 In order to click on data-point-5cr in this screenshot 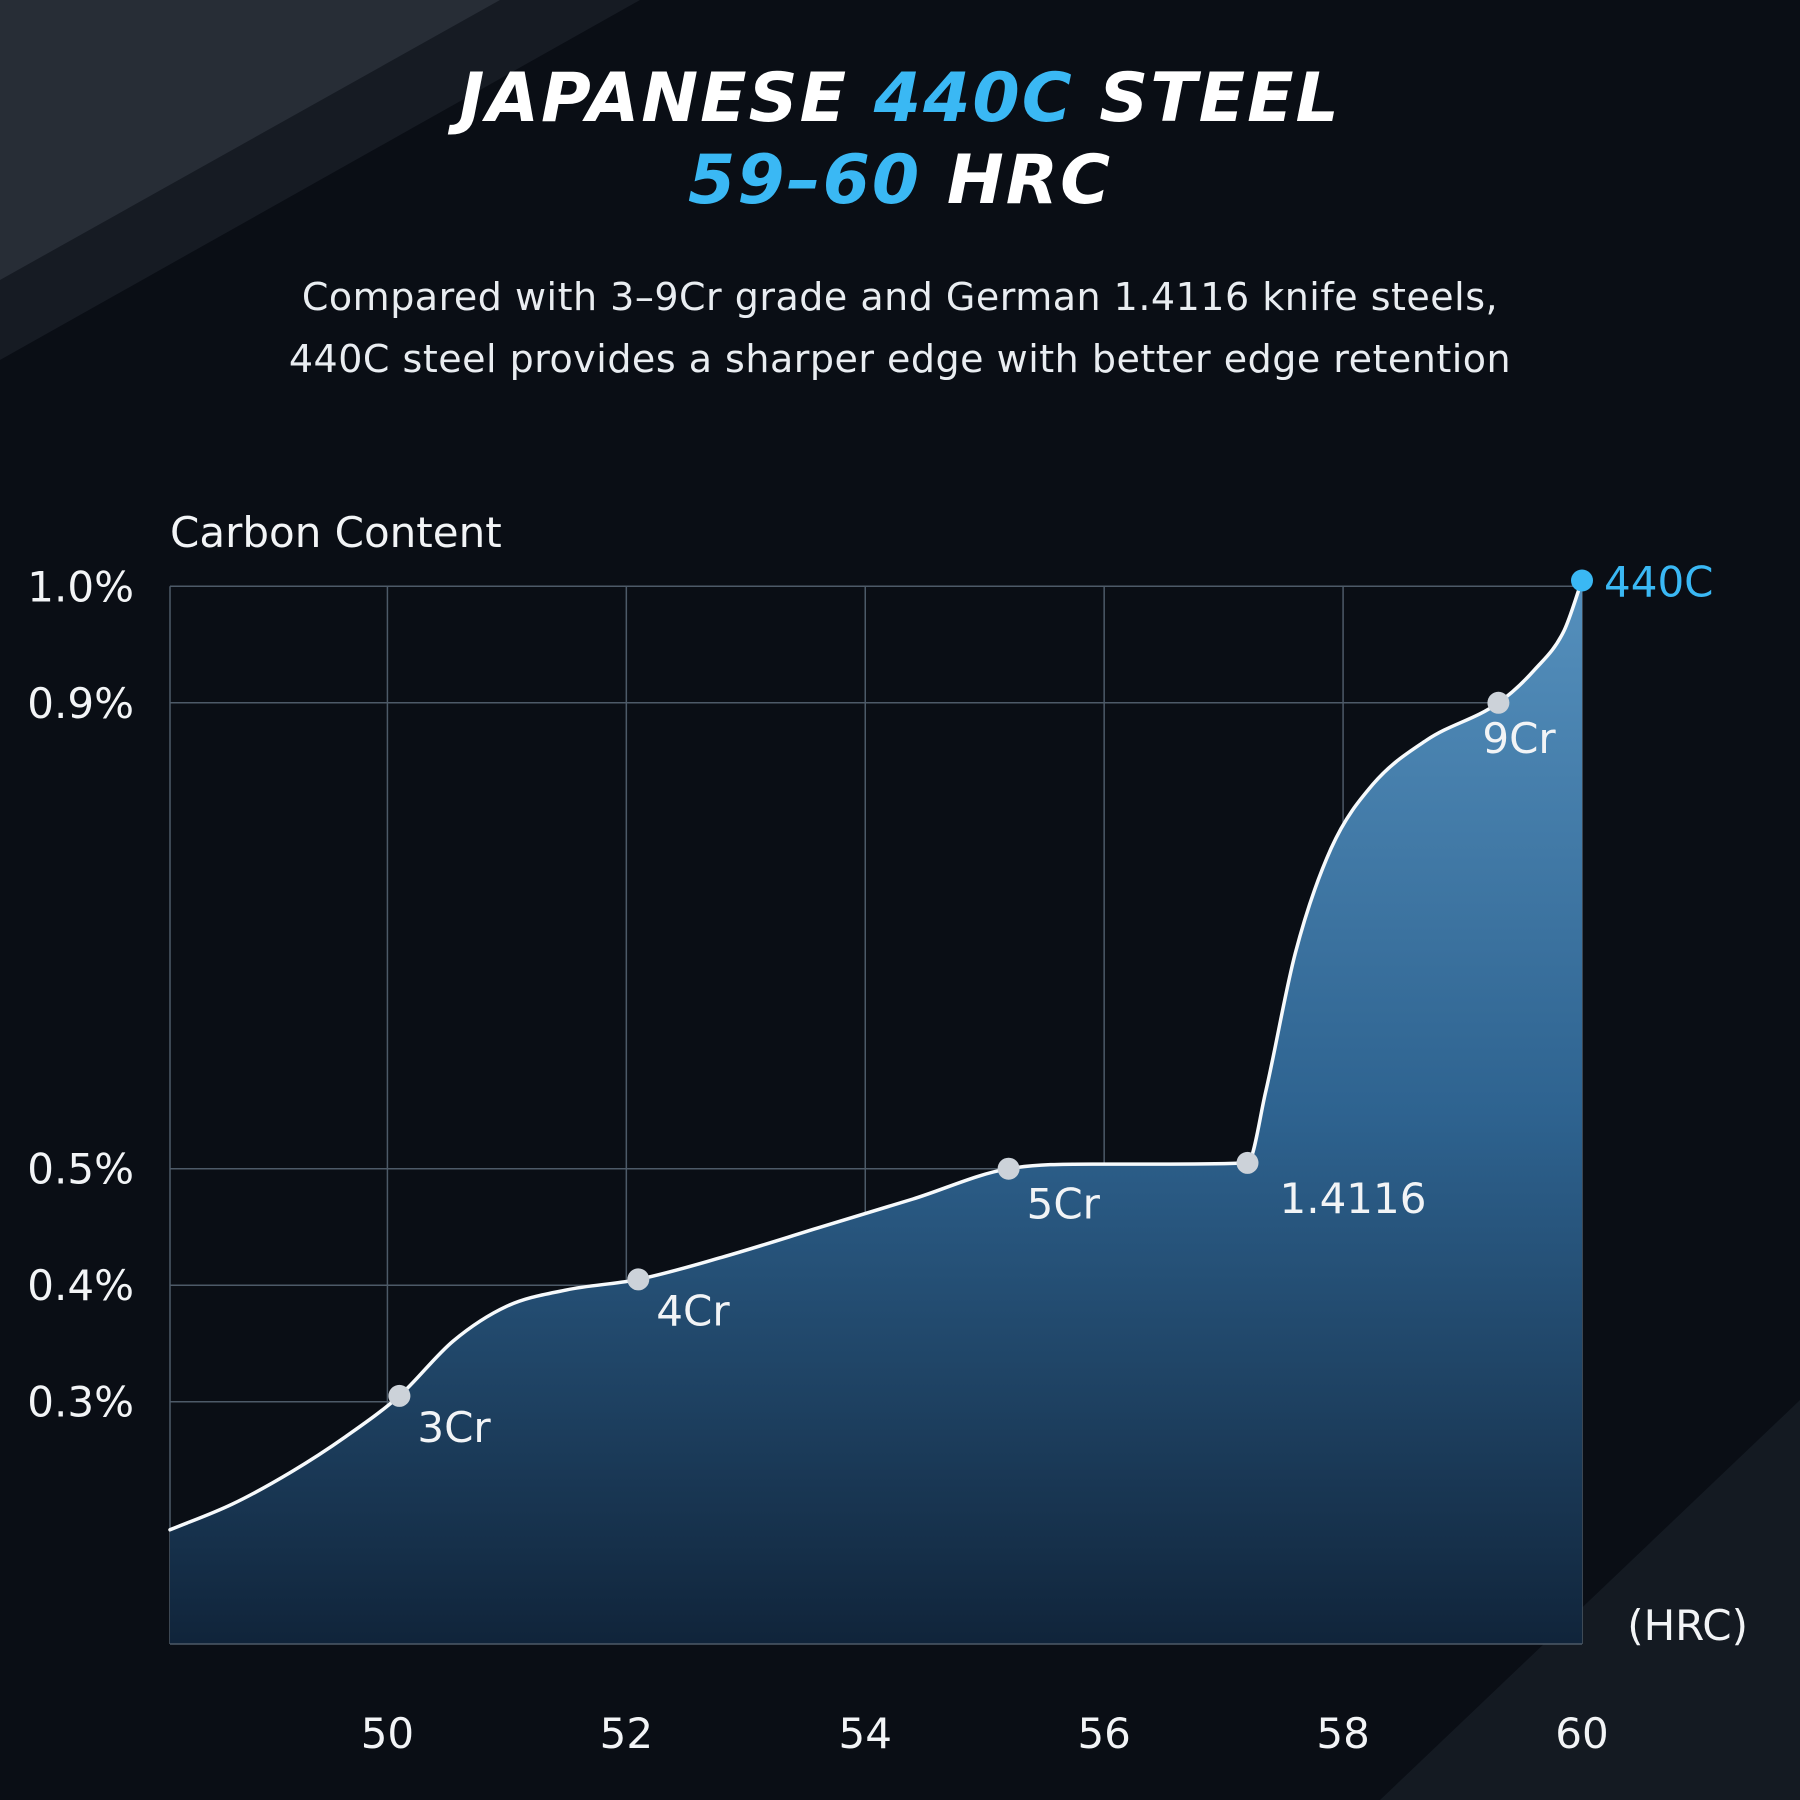, I will do `click(1008, 1168)`.